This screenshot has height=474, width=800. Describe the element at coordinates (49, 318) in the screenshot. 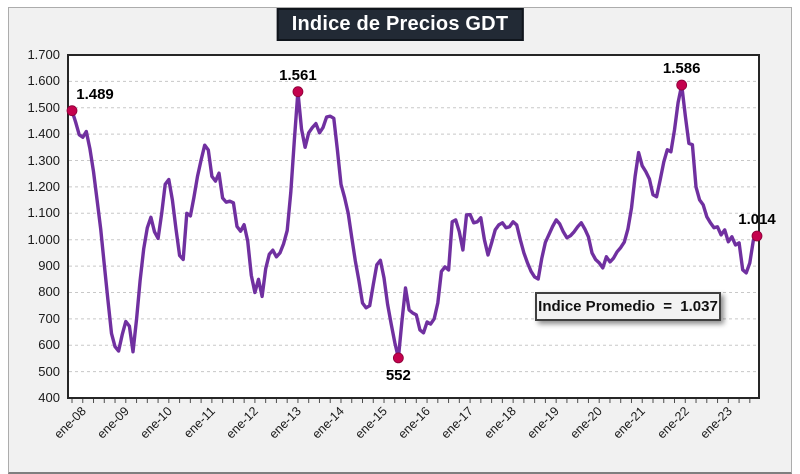

I see `y-axis-label: 700` at that location.